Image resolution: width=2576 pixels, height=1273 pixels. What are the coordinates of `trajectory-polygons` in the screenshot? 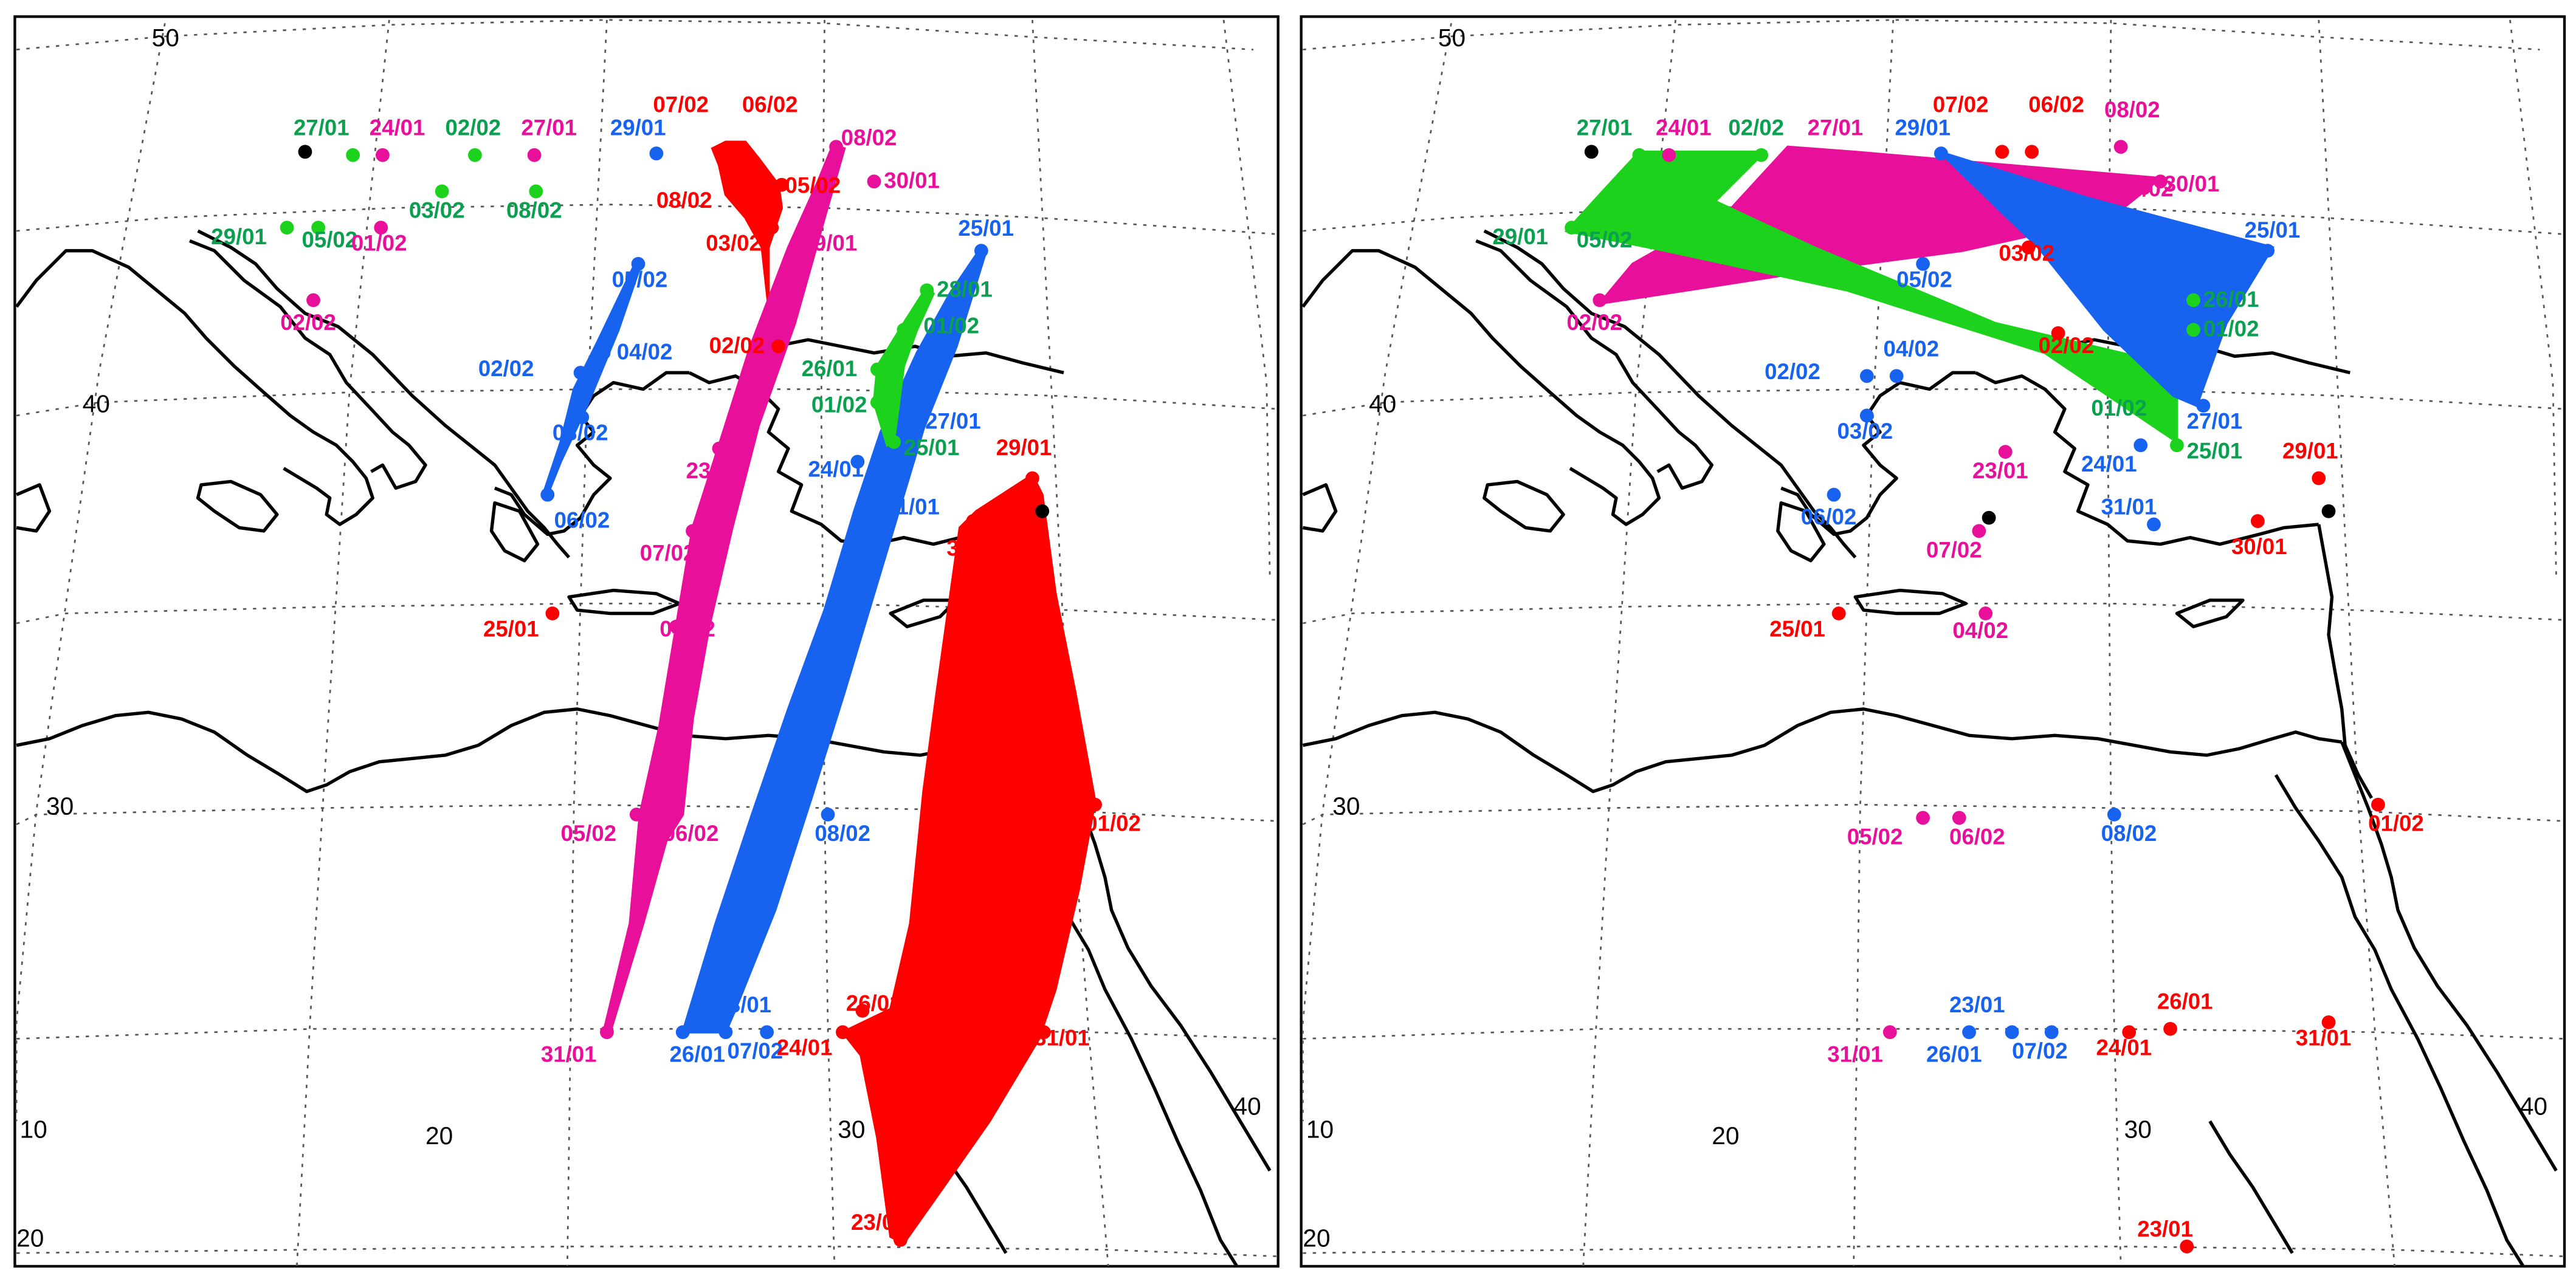 It's located at (1919, 295).